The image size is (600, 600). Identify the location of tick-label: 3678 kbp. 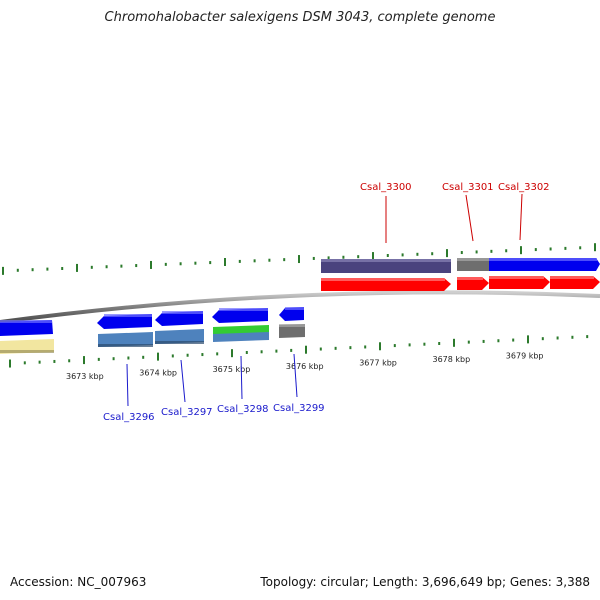
(452, 359).